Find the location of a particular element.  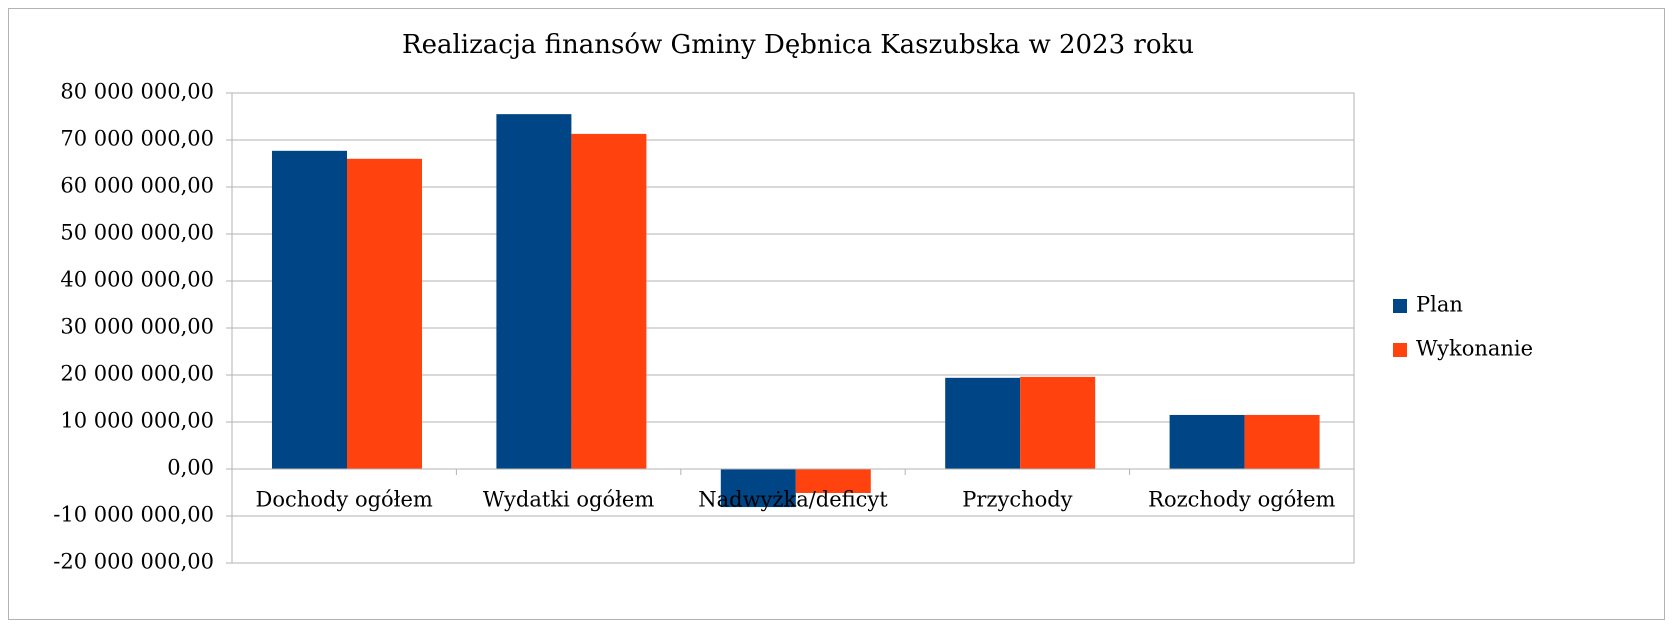

legend-label: Wykonanie is located at coordinates (1474, 349).